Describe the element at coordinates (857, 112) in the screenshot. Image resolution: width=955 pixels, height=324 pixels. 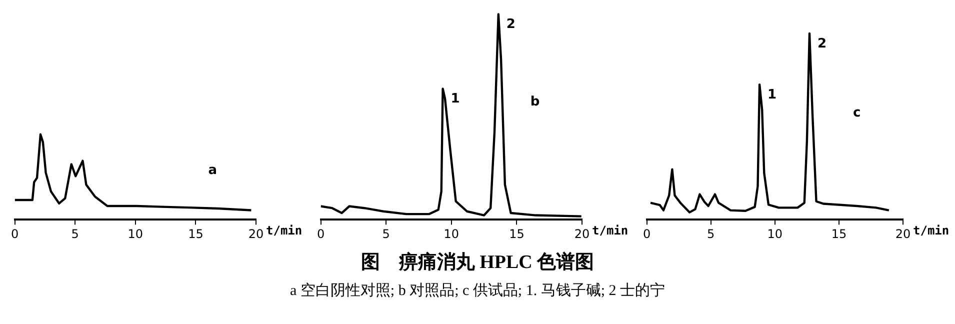
I see `annotation: c` at that location.